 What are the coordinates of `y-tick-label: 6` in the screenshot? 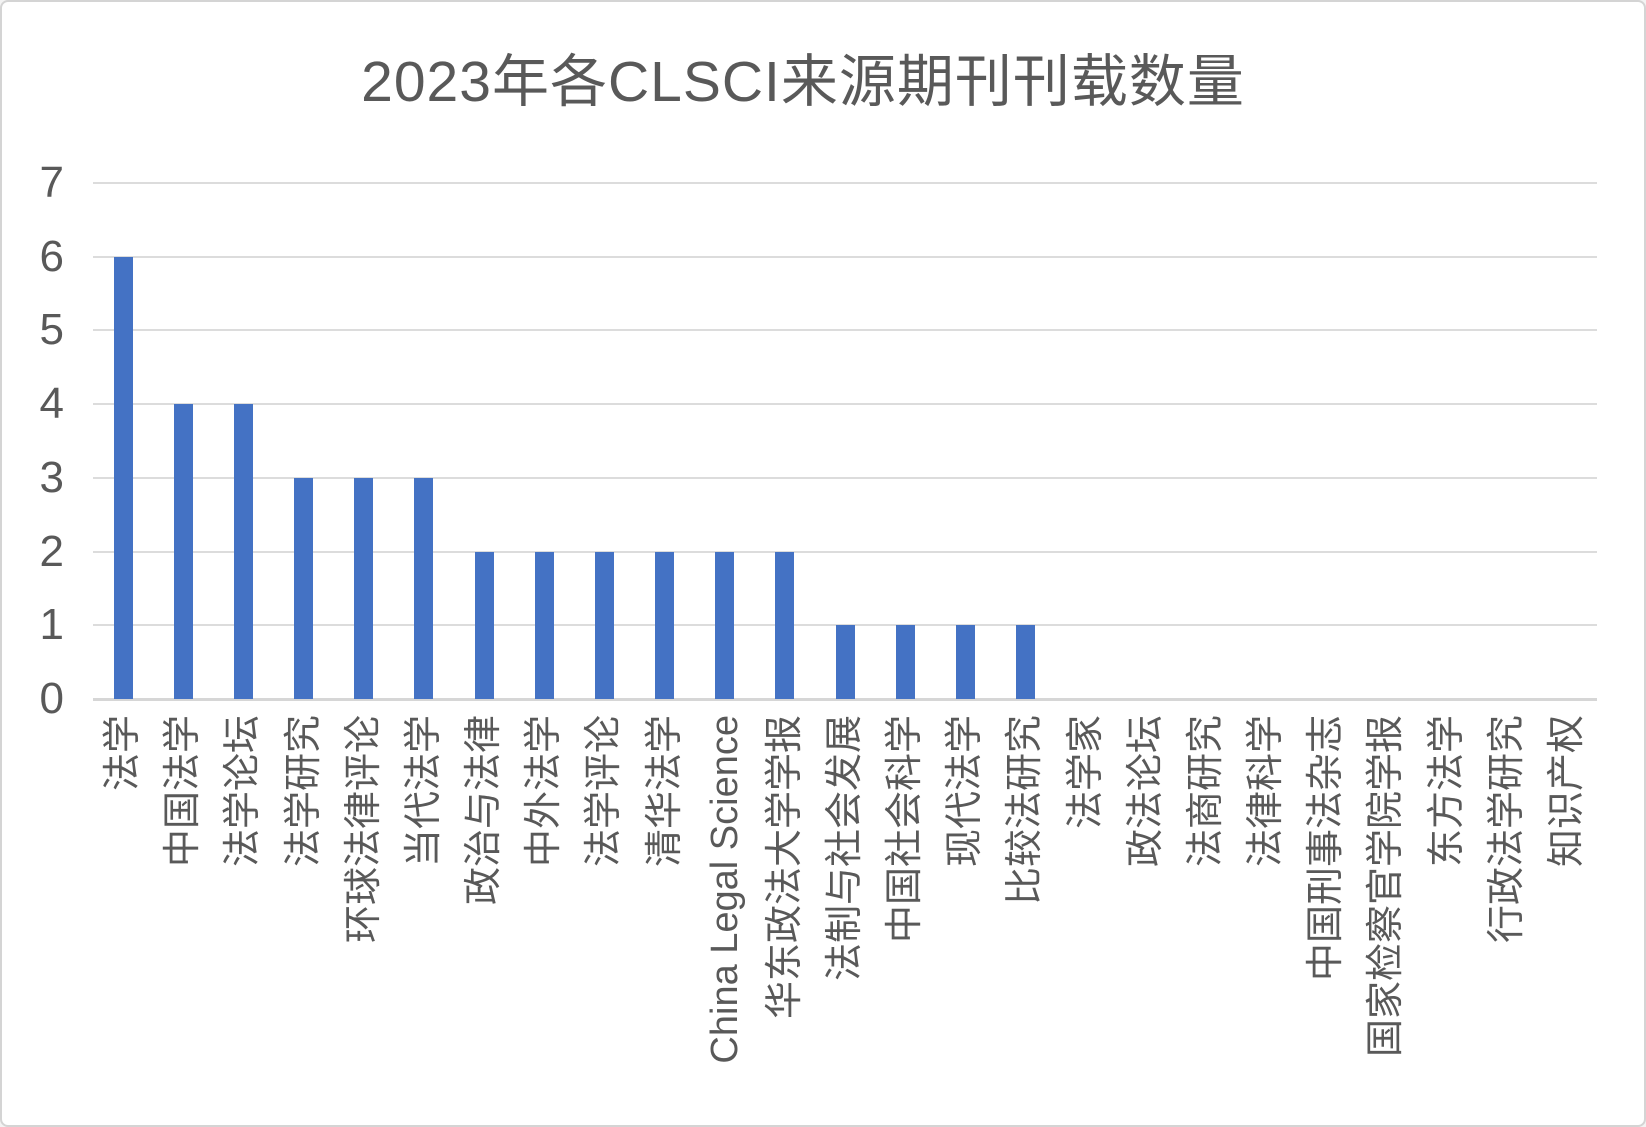 It's located at (51, 256).